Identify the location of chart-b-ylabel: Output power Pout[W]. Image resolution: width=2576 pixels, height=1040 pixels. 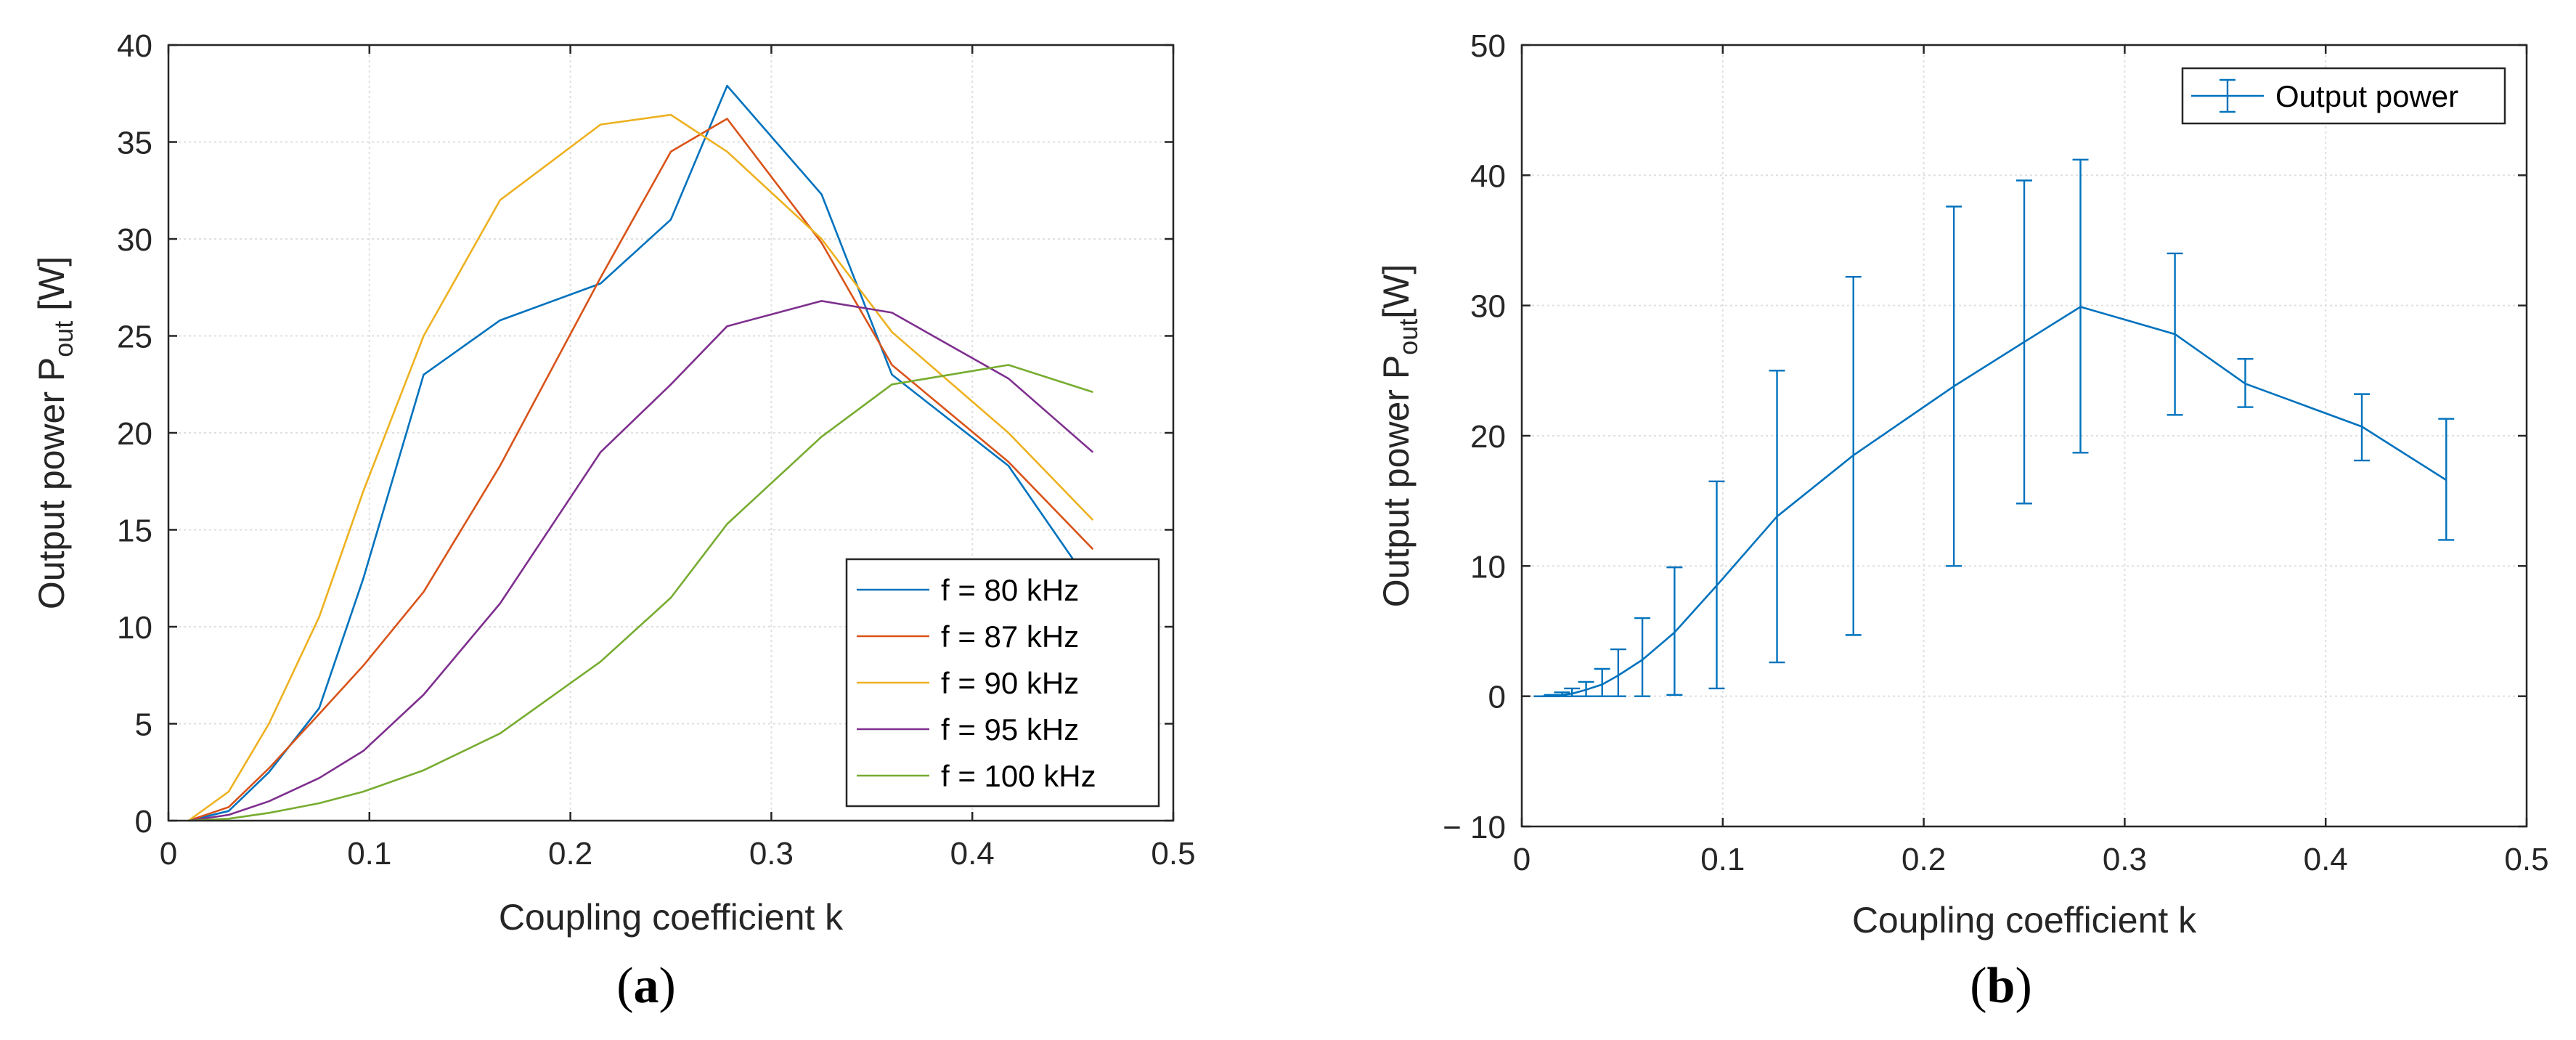
(1399, 435).